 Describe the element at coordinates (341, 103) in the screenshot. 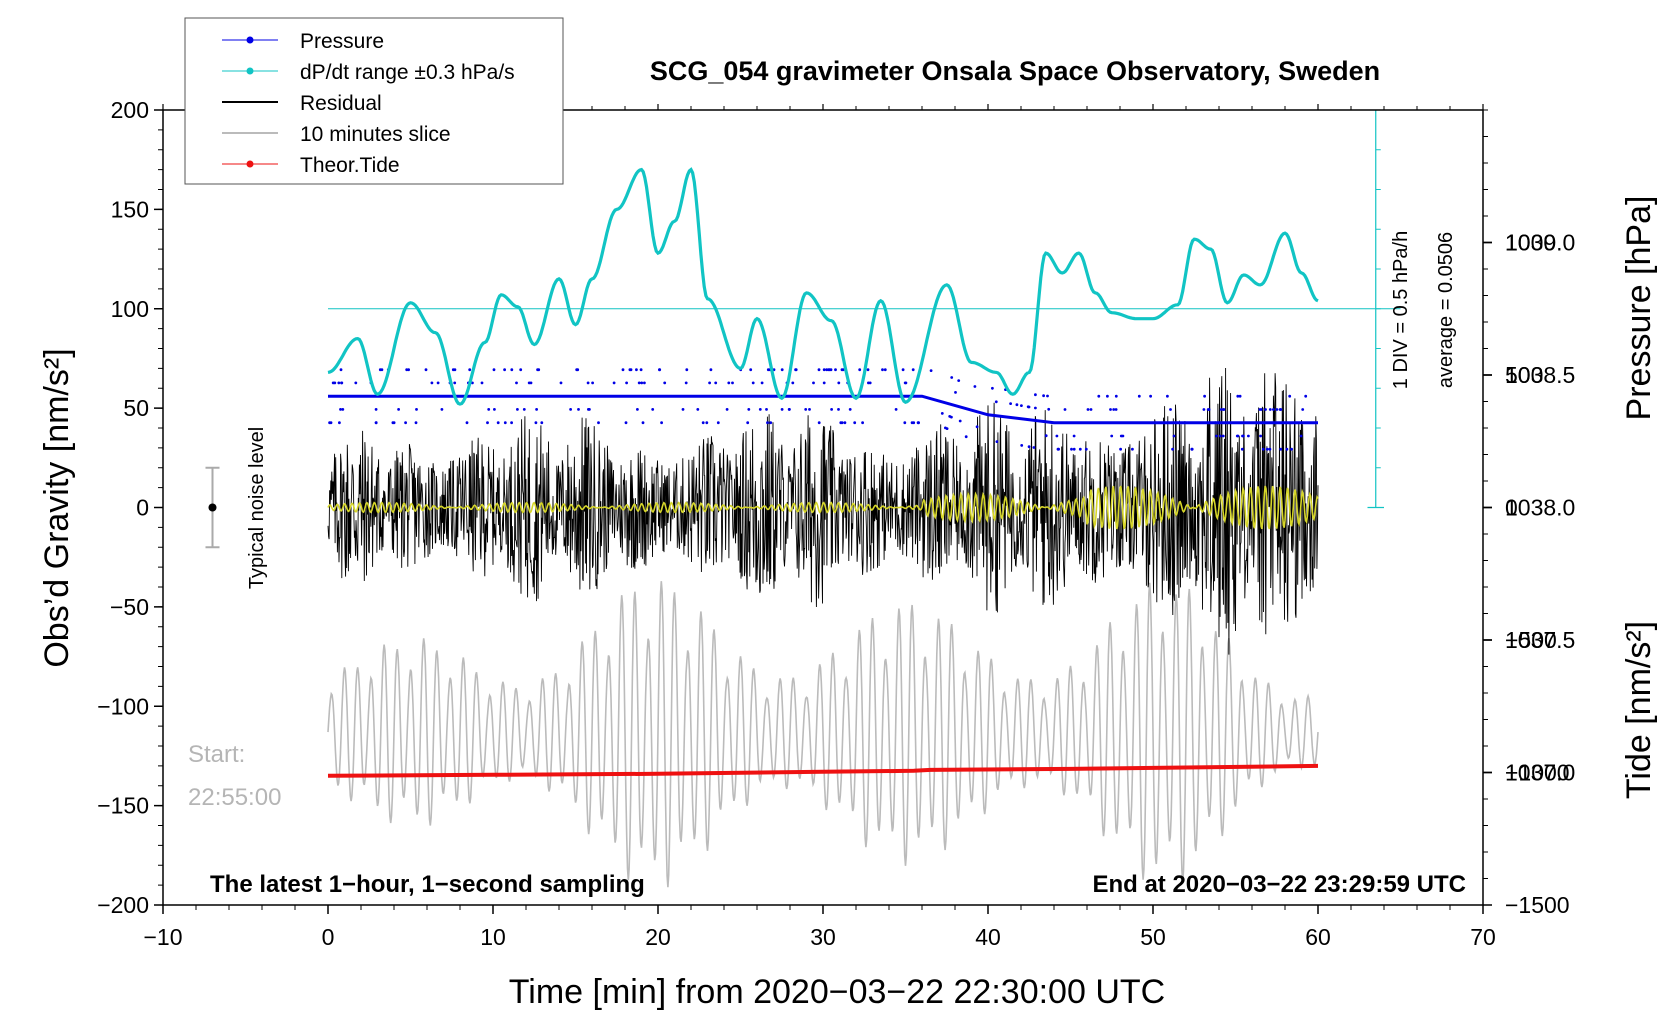

I see `legend-residual-label: Residual` at that location.